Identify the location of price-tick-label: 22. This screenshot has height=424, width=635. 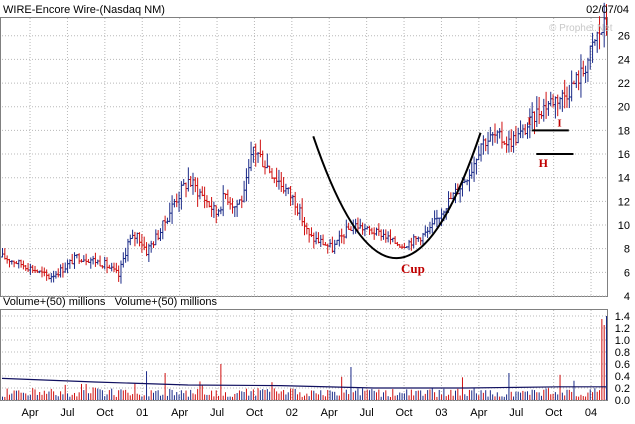
(624, 84).